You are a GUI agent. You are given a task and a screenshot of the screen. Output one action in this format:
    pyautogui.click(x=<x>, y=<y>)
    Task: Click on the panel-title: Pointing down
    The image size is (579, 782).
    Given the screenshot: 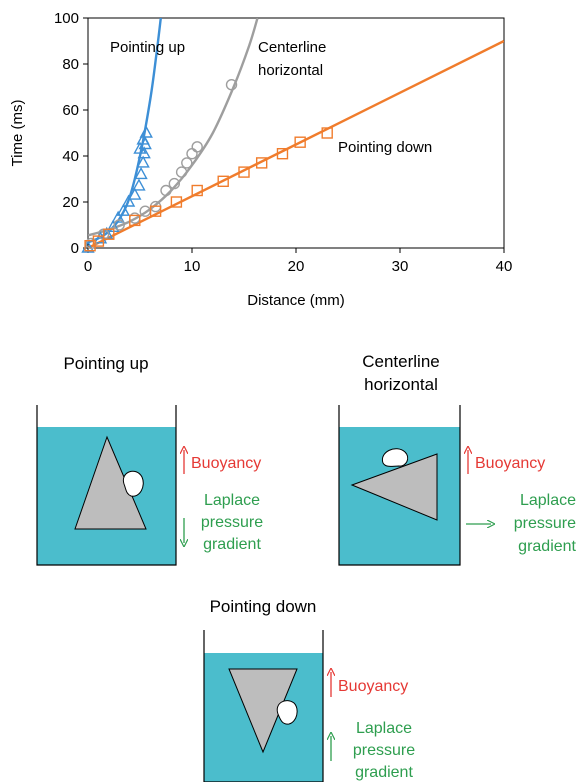 What is the action you would take?
    pyautogui.click(x=263, y=606)
    